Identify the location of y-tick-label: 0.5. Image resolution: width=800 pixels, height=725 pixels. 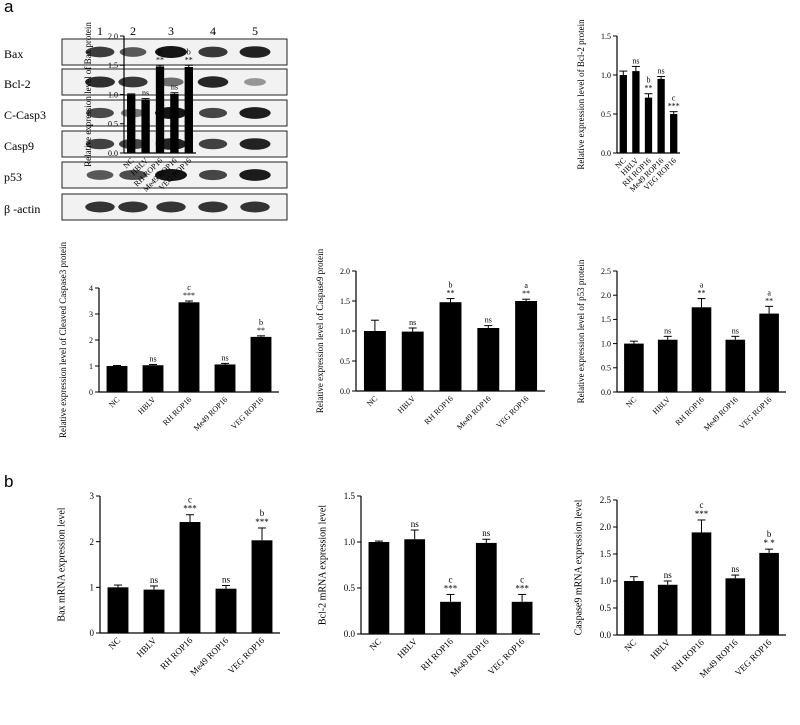
(606, 114).